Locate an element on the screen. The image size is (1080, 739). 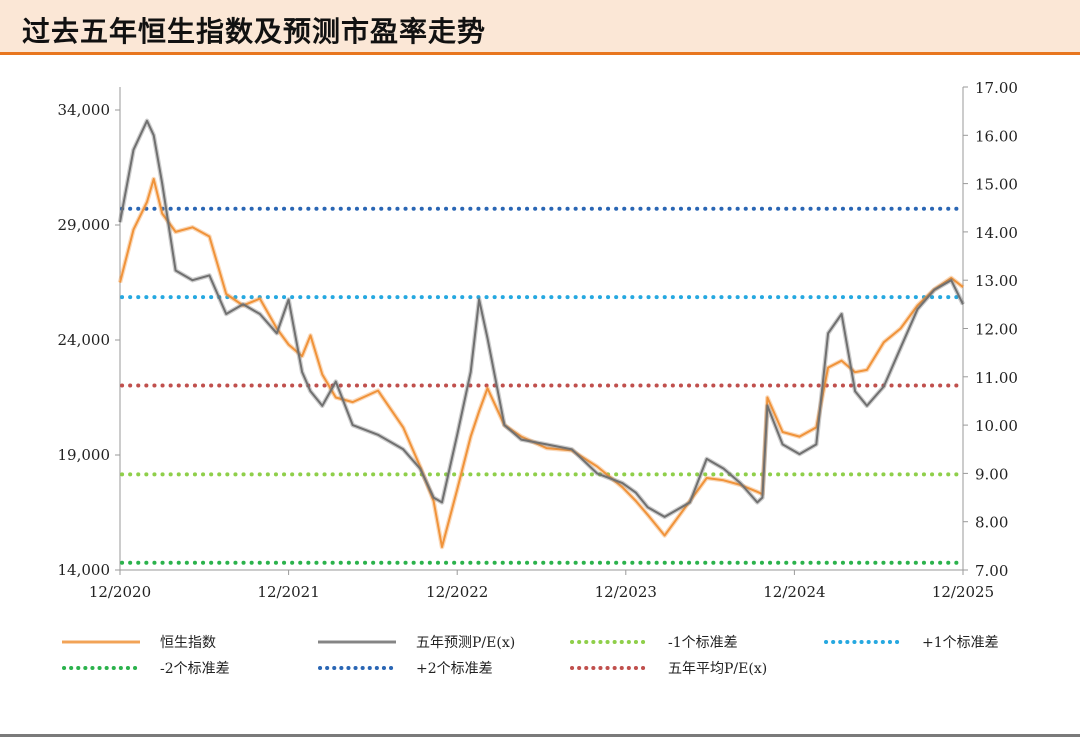
right-tick-label: 9.00 is located at coordinates (991, 474).